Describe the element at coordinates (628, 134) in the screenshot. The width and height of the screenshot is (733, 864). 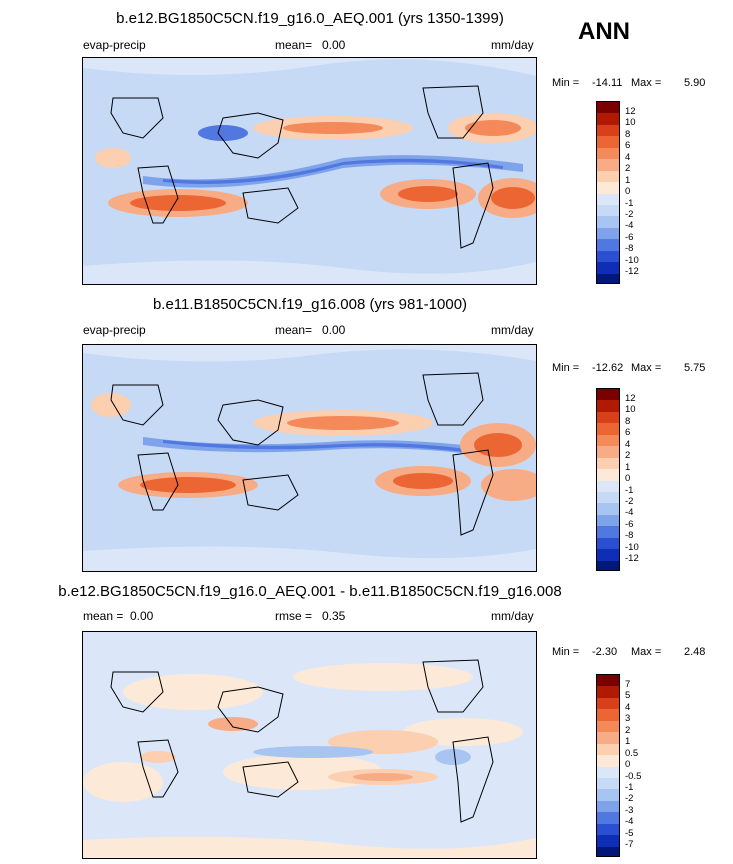
I see `panel-1-colorbar-tick: 8` at that location.